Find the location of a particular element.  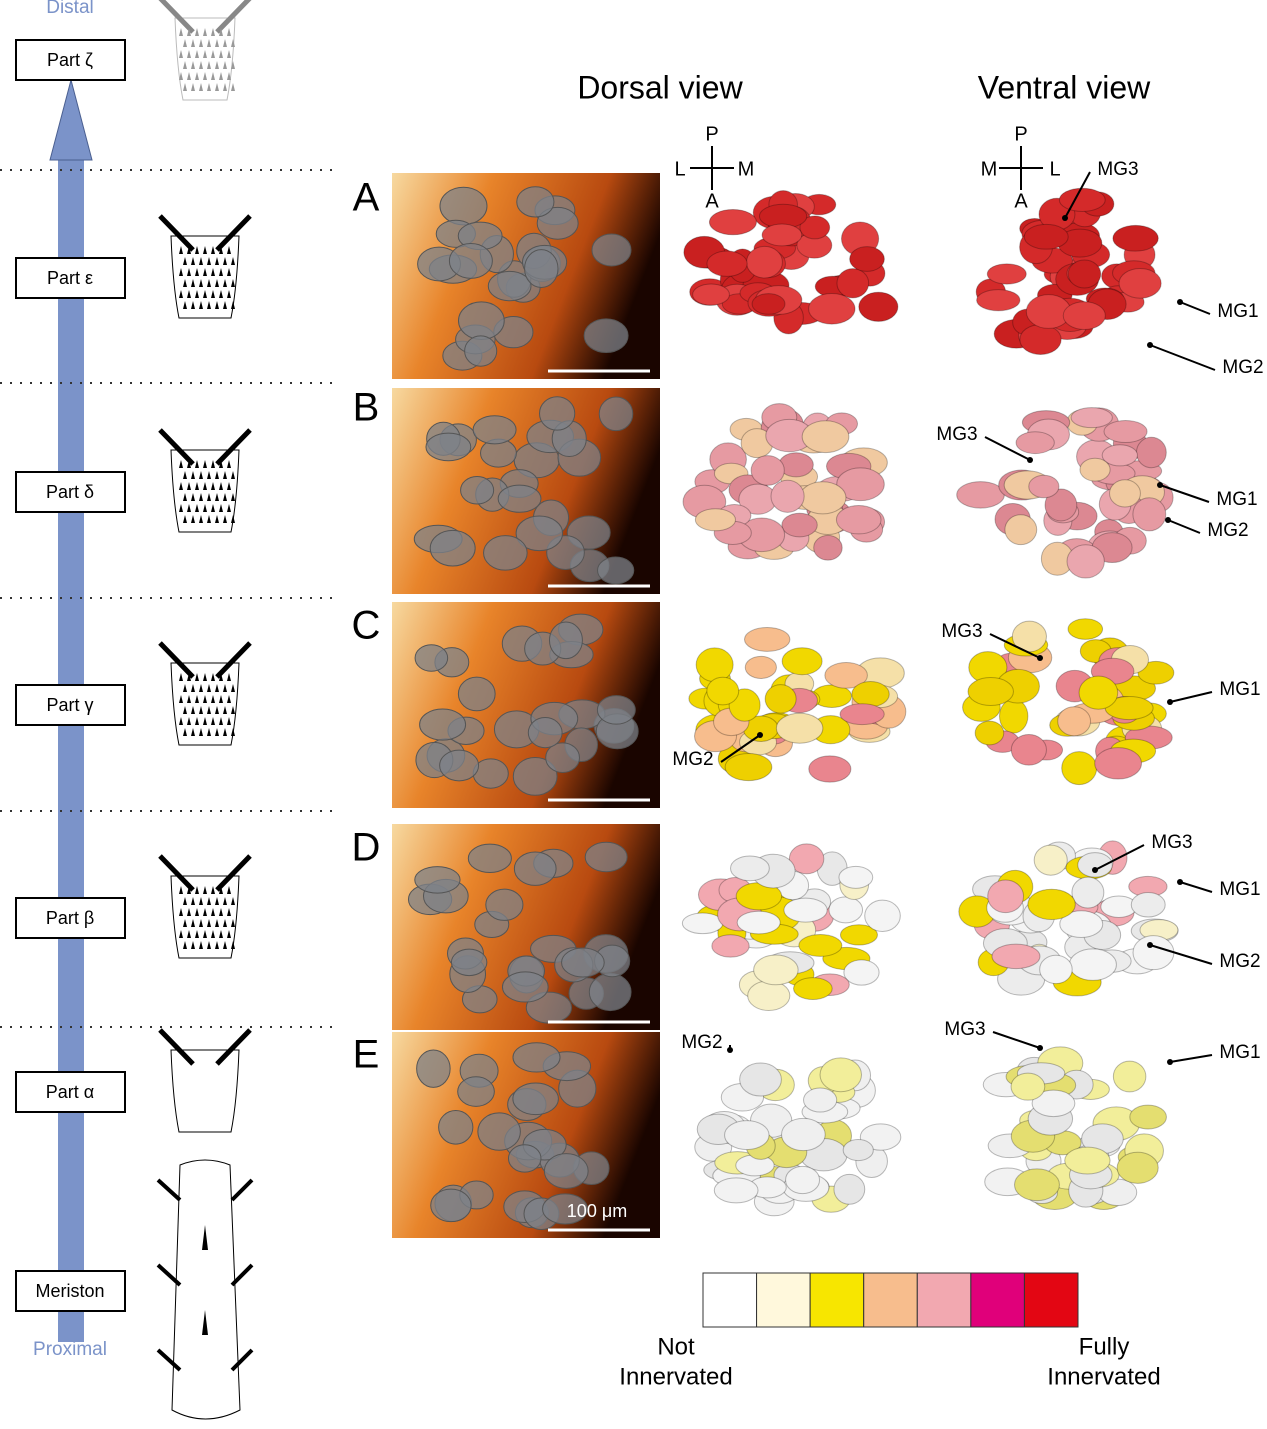

part-label: Meriston is located at coordinates (69, 1291).